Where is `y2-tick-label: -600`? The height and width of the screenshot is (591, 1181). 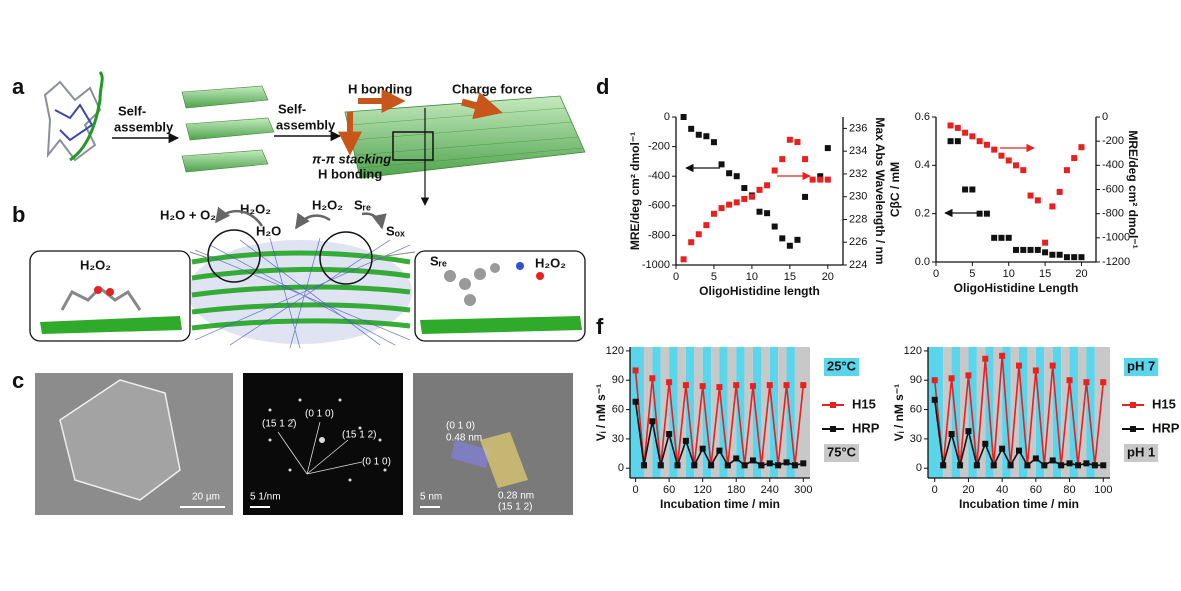
y2-tick-label: -600 is located at coordinates (1113, 189).